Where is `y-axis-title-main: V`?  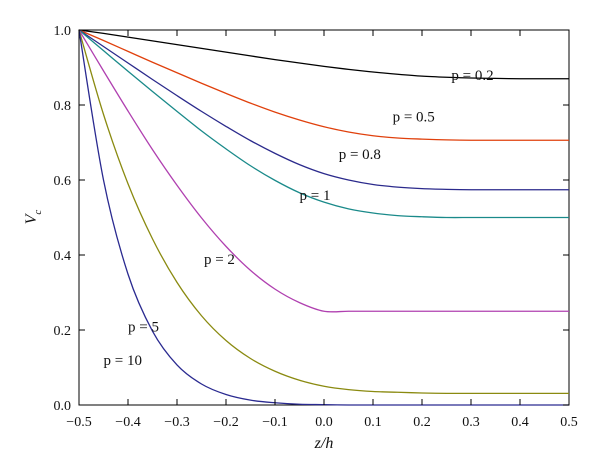 y-axis-title-main: V is located at coordinates (31, 218).